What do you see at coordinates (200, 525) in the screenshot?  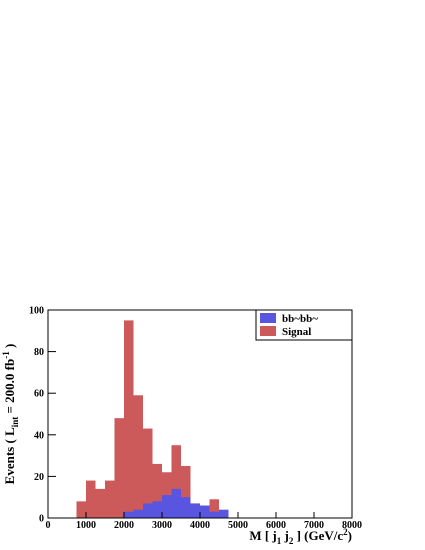 I see `x-tick-label: 4000` at bounding box center [200, 525].